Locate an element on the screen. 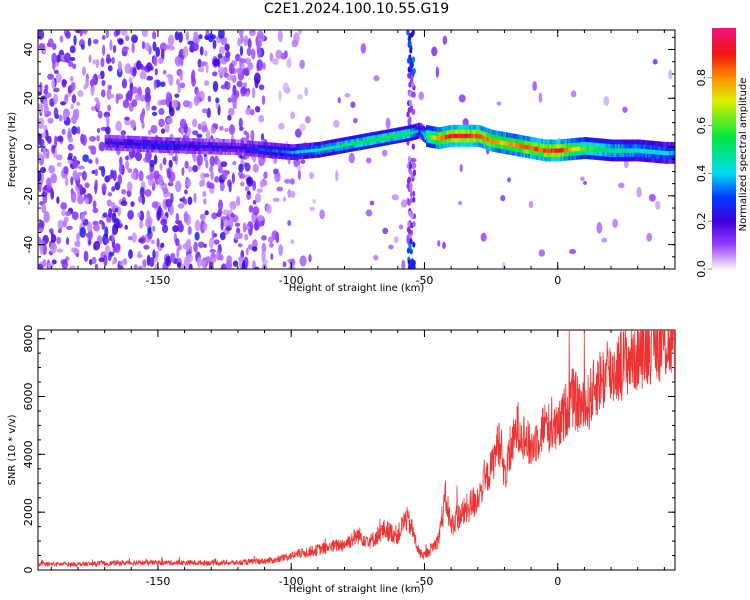 Image resolution: width=750 pixels, height=600 pixels. x-tick-label: 0 is located at coordinates (557, 581).